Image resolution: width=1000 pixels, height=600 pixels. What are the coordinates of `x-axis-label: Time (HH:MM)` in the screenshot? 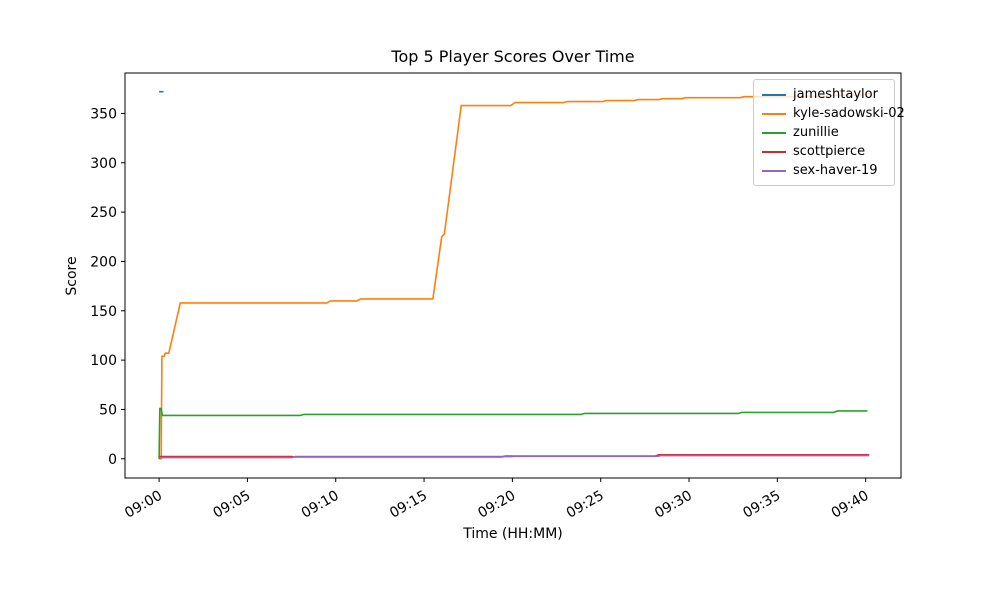 It's located at (513, 534).